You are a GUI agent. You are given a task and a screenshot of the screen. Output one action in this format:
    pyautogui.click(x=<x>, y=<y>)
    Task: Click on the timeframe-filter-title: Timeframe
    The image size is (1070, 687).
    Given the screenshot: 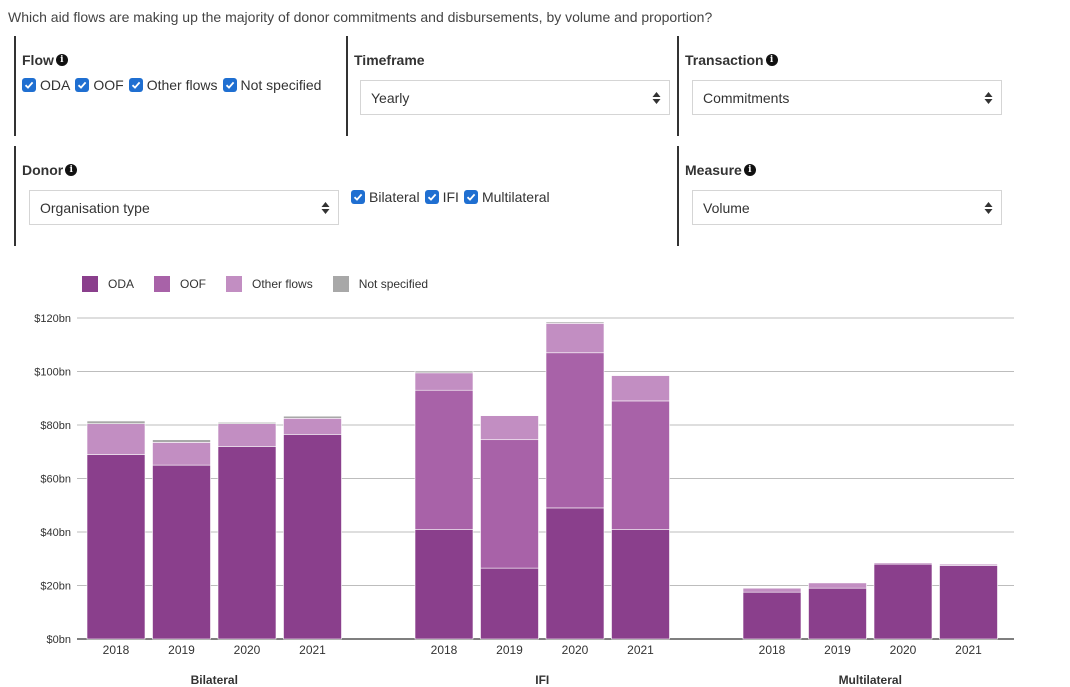 What is the action you would take?
    pyautogui.click(x=389, y=60)
    